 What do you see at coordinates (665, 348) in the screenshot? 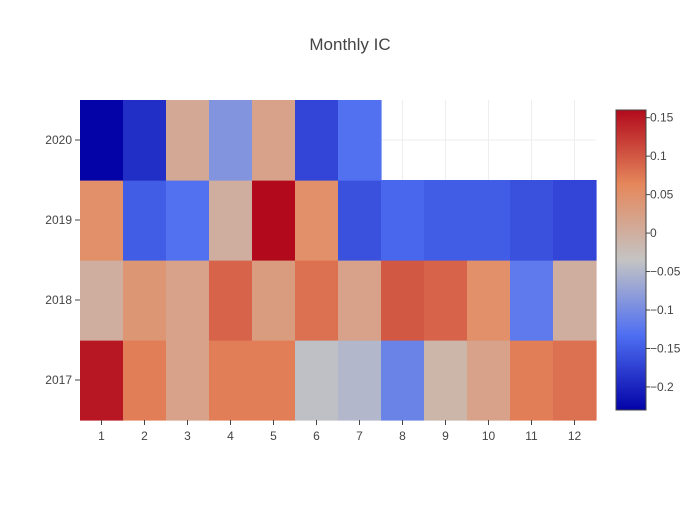
I see `colorbar-tick-label: −0.15` at bounding box center [665, 348].